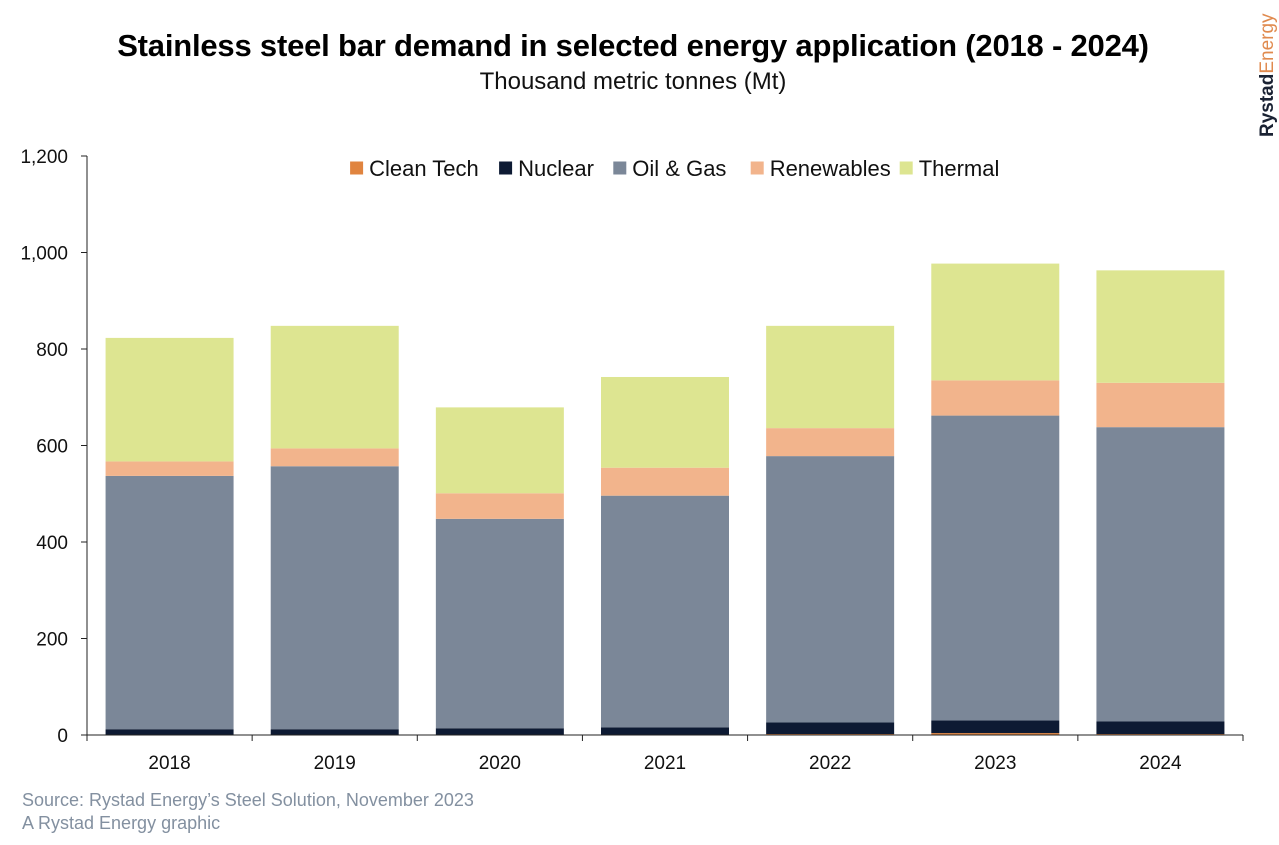 The image size is (1279, 845). Describe the element at coordinates (665, 763) in the screenshot. I see `x-tick-label: 2021` at that location.